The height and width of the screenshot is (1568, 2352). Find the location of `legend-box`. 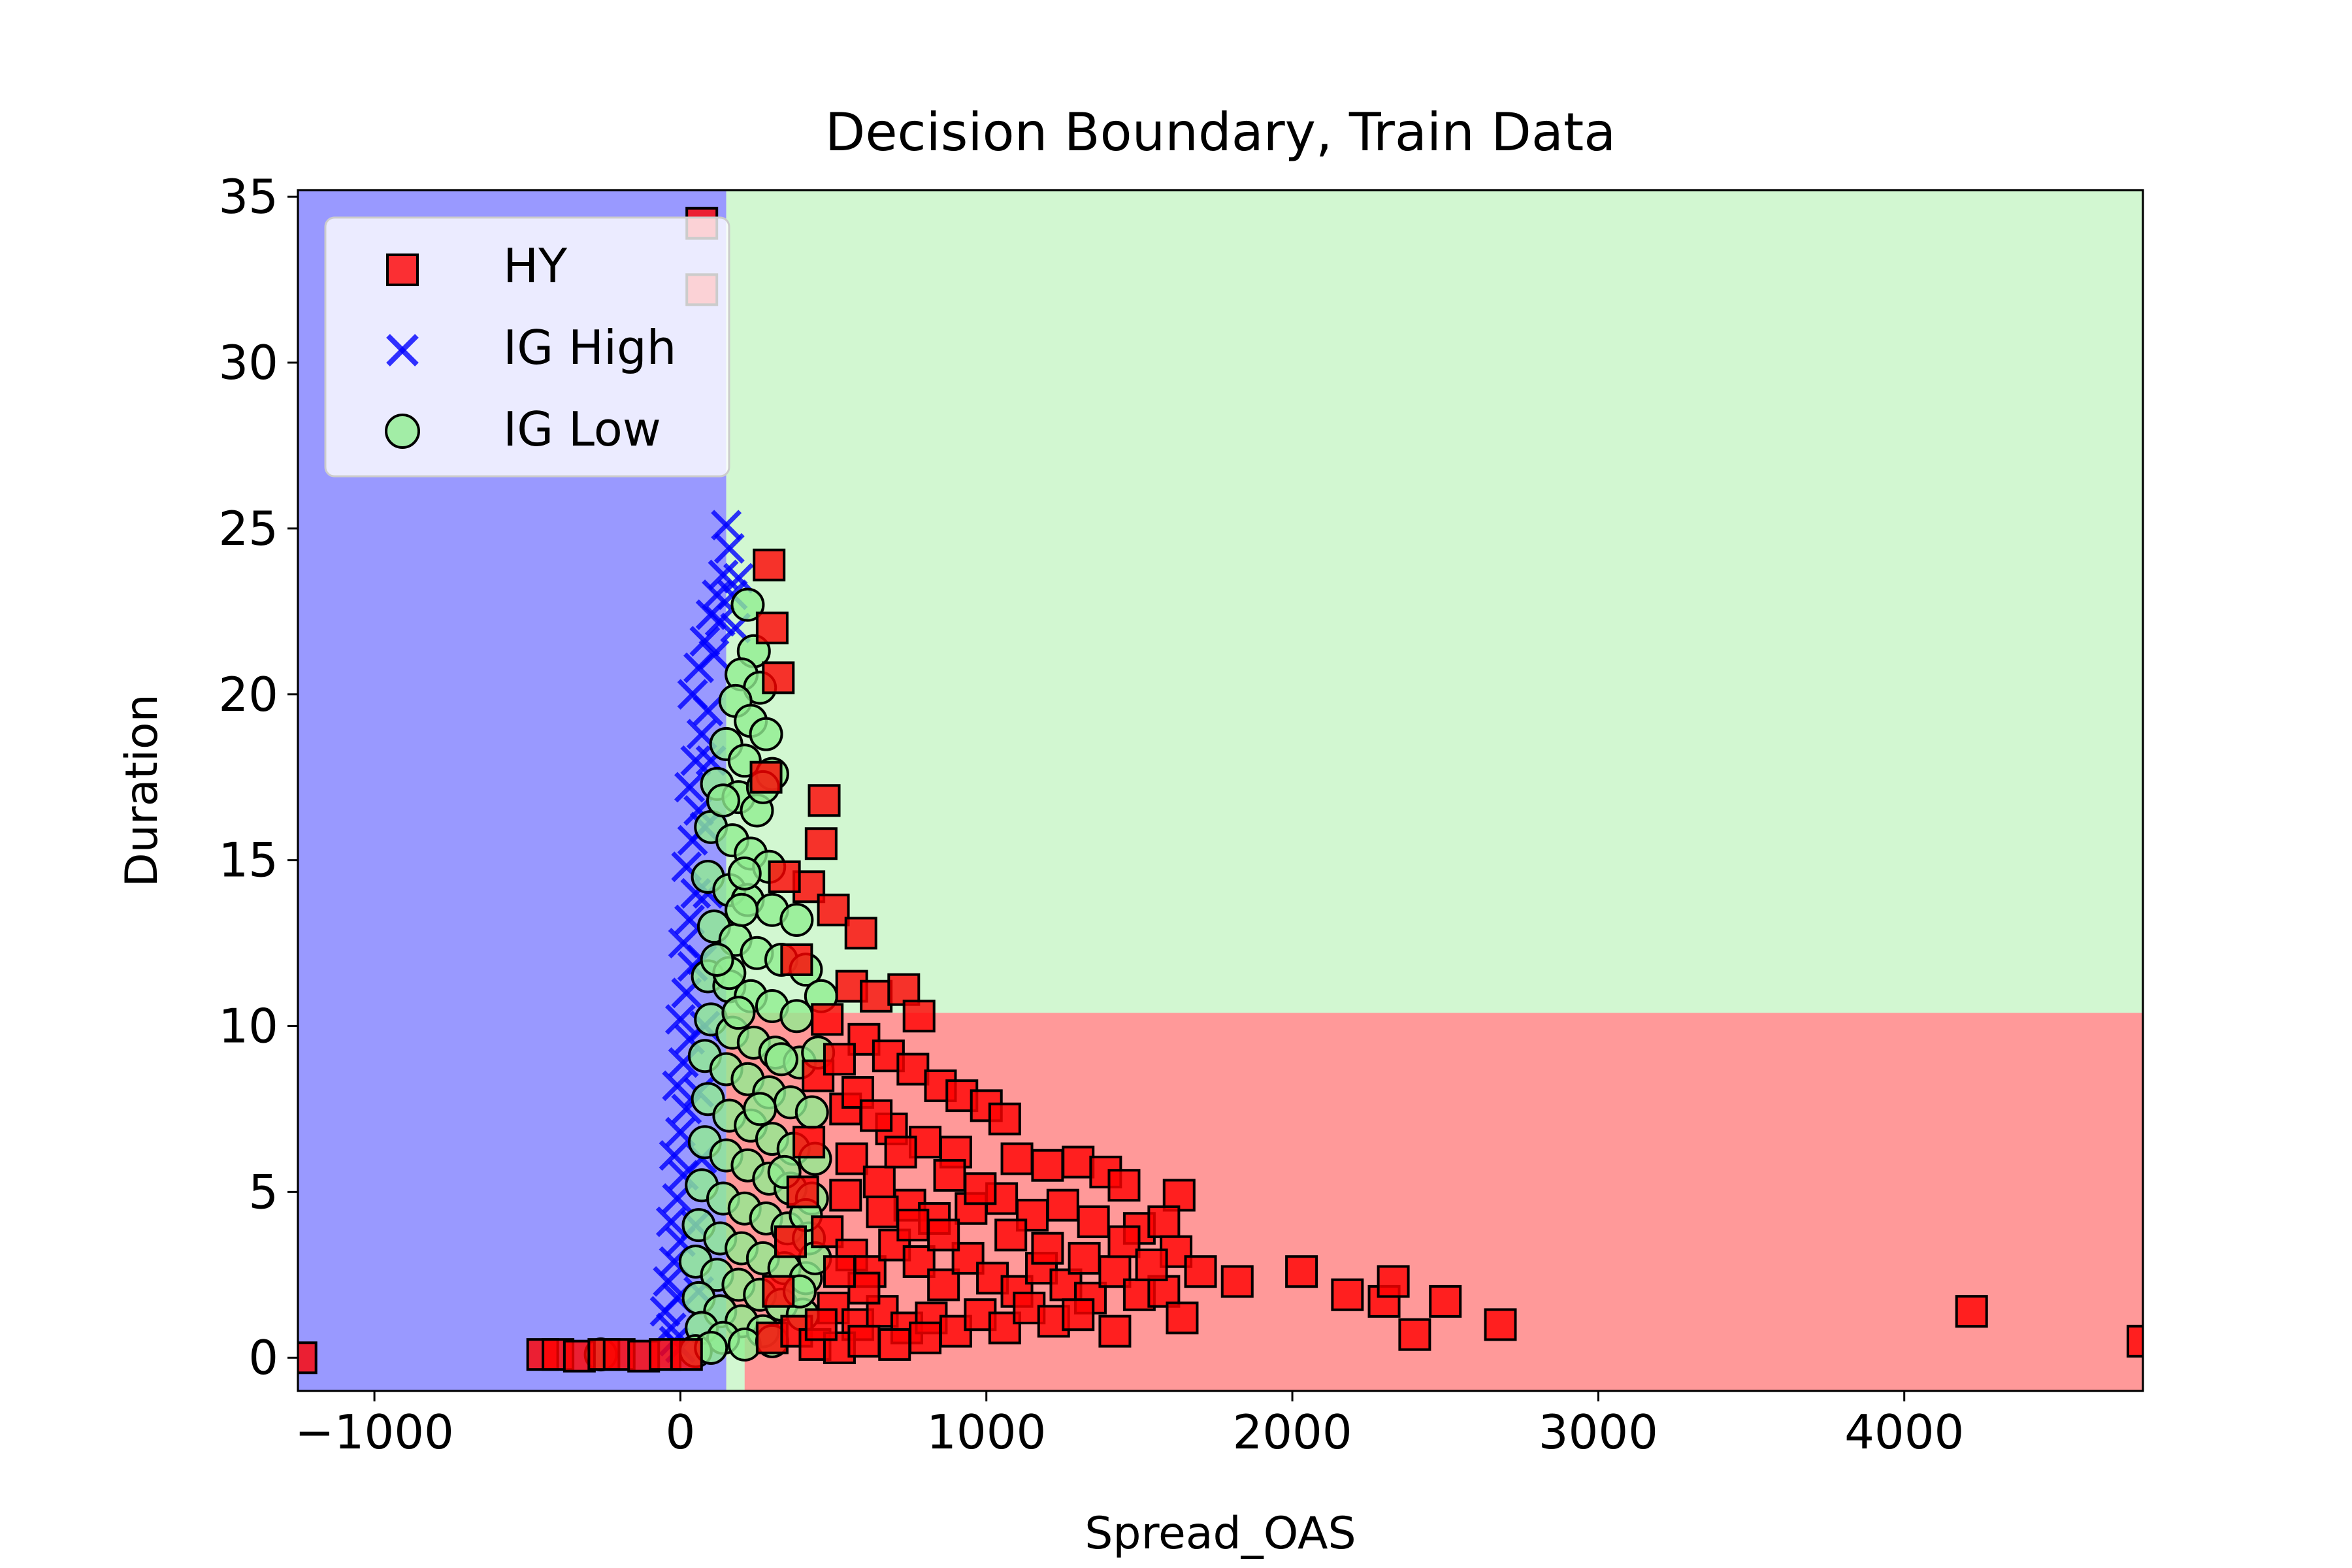

legend-box is located at coordinates (527, 347).